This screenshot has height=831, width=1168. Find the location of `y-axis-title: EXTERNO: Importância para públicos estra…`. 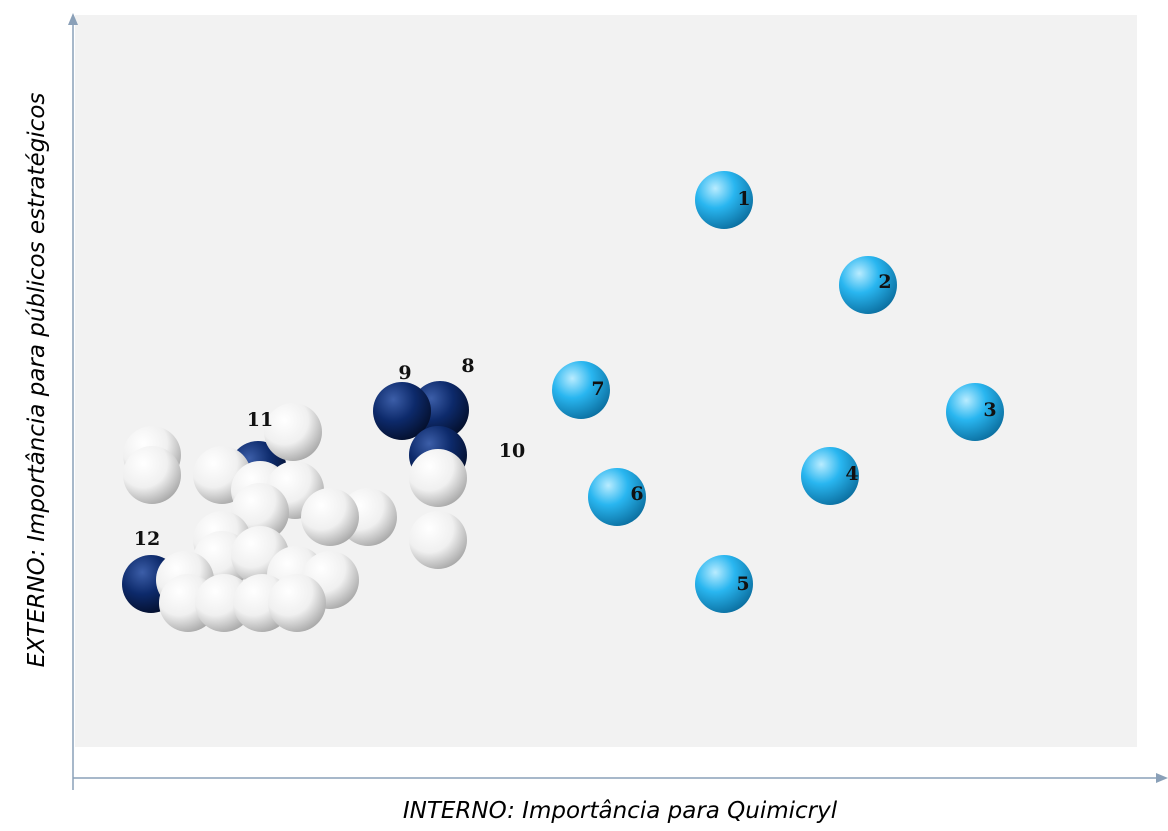

y-axis-title: EXTERNO: Importância para públicos estra… is located at coordinates (37, 380).